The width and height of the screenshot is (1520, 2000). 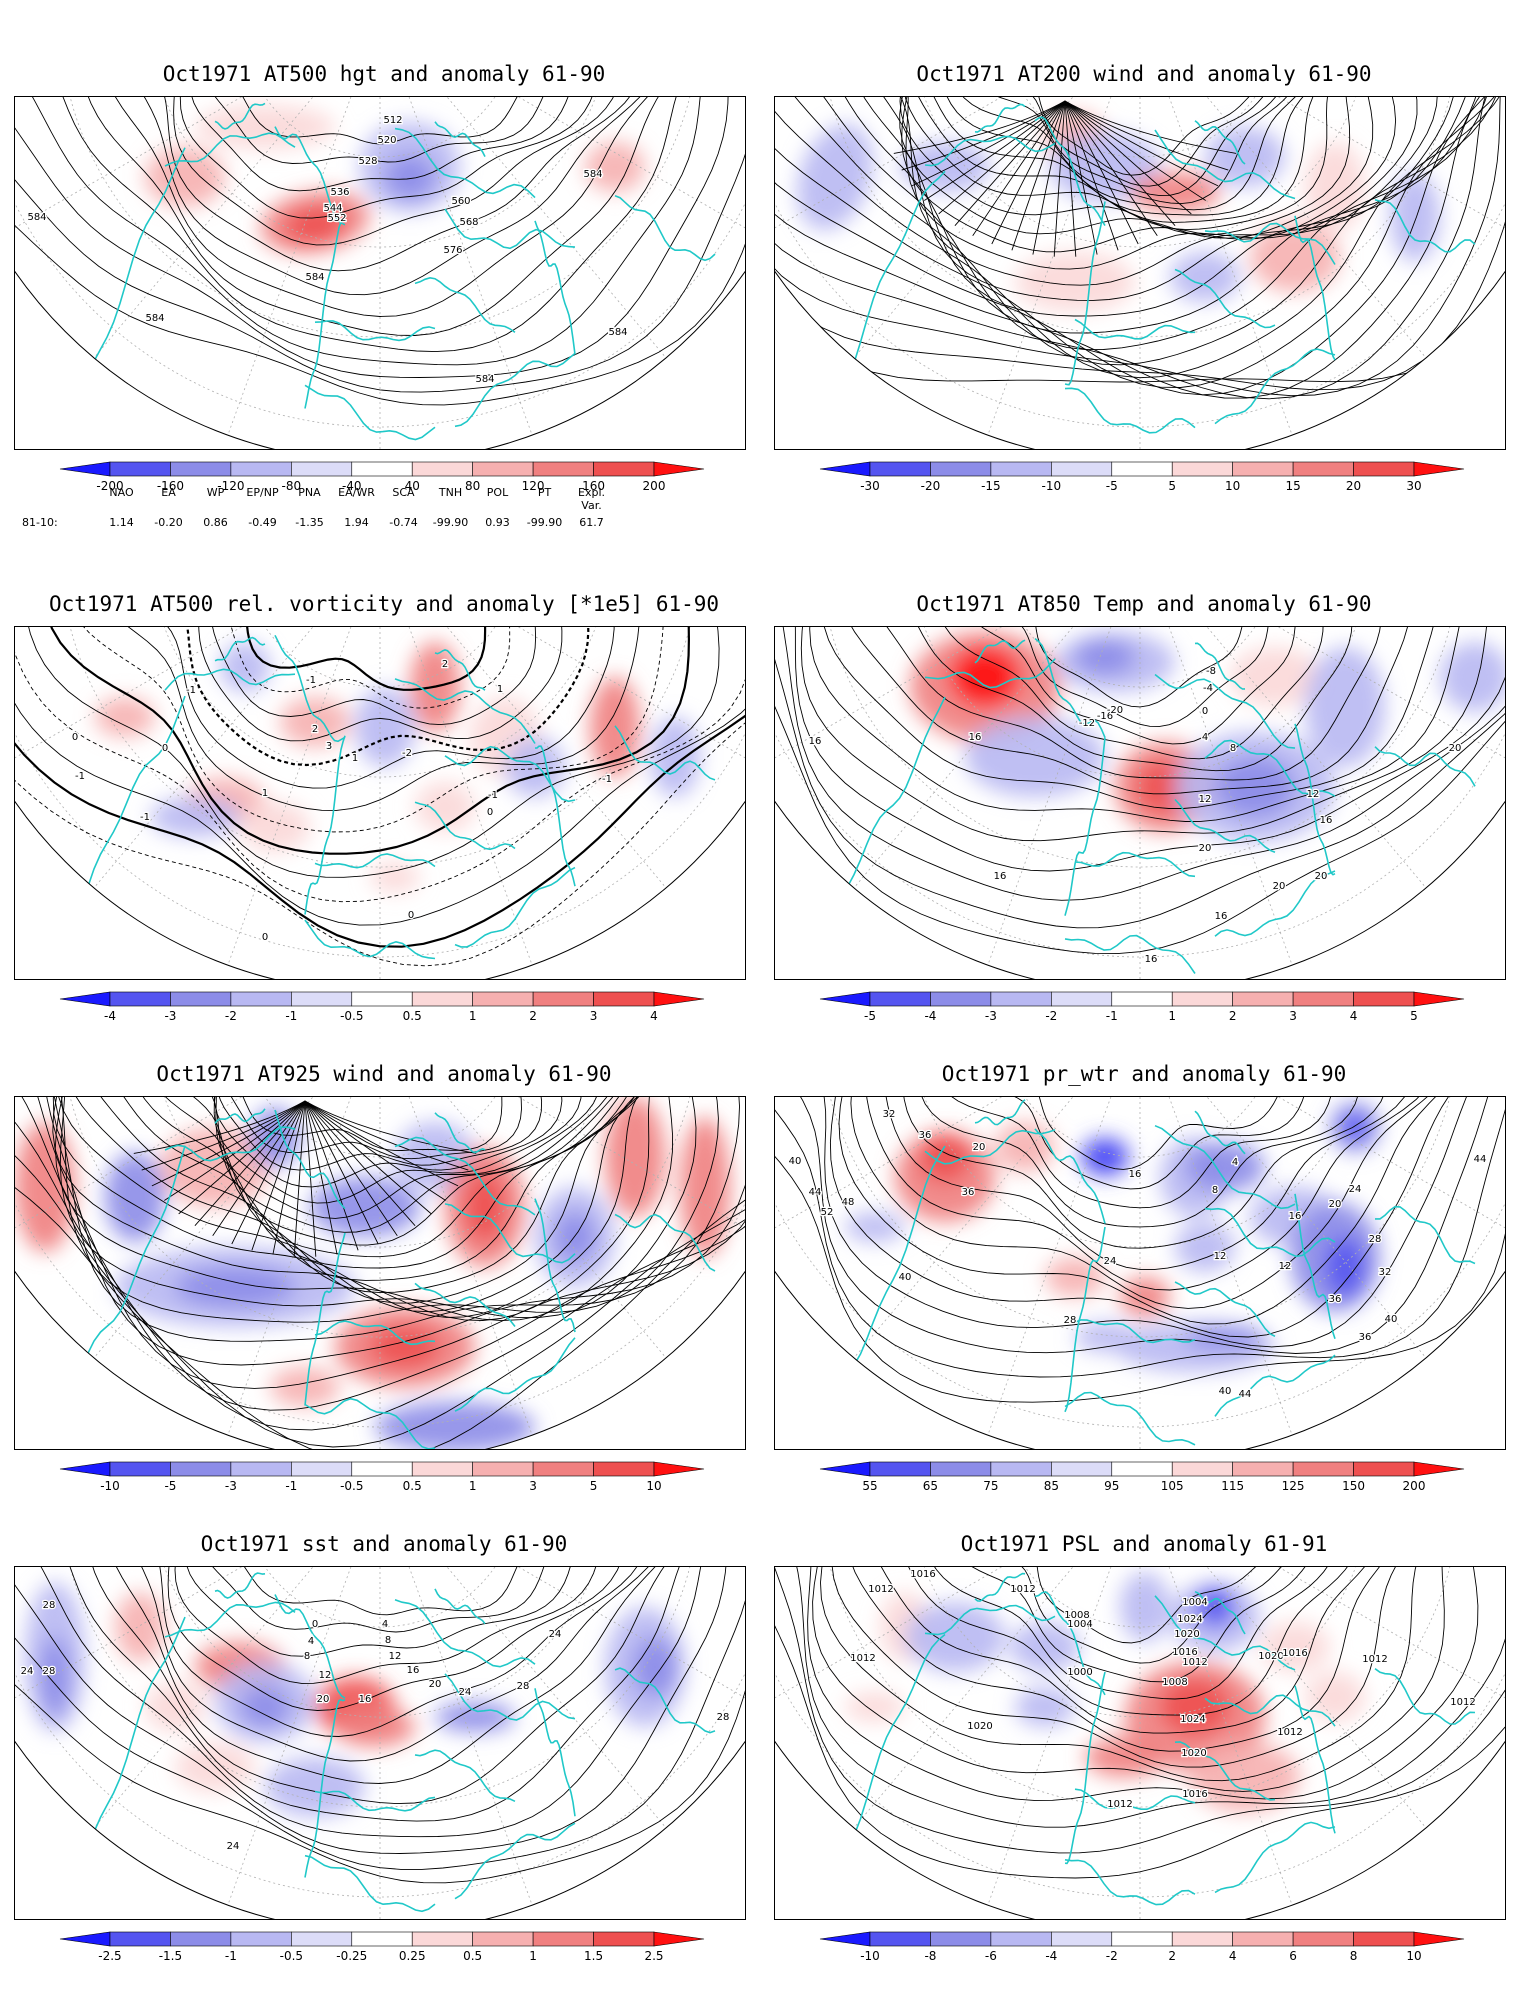 I want to click on index-name: EA/WR, so click(x=356, y=492).